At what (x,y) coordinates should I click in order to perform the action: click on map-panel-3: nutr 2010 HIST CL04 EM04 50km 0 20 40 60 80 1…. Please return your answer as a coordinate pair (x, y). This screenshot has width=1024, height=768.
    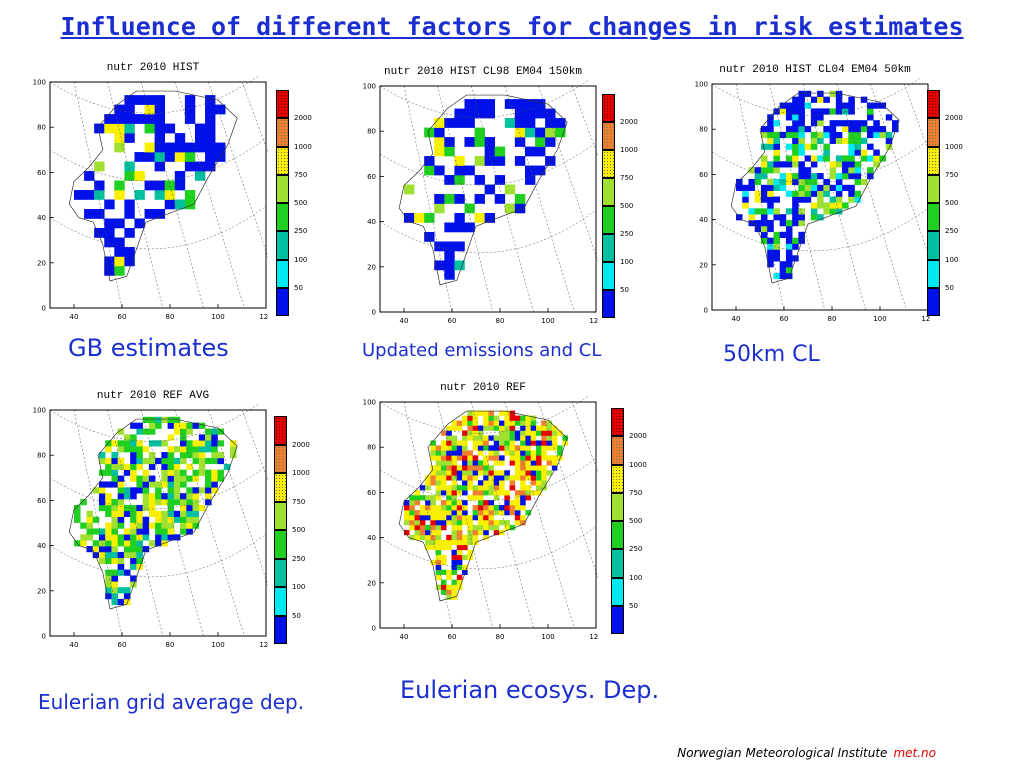
    Looking at the image, I should click on (815, 196).